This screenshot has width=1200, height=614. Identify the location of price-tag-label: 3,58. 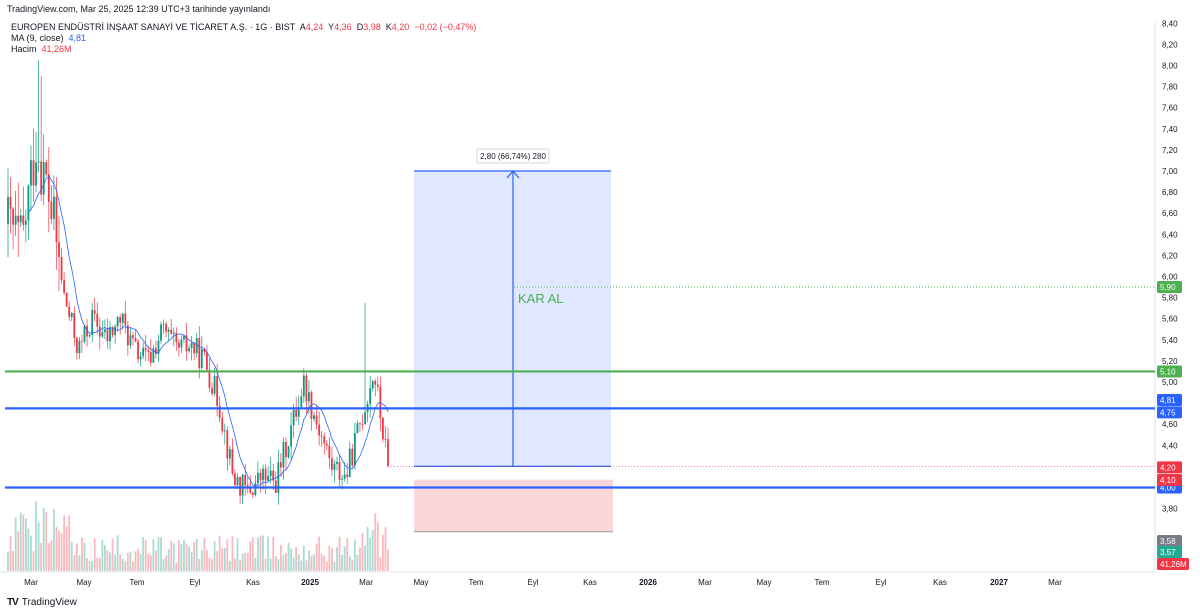
(1168, 541).